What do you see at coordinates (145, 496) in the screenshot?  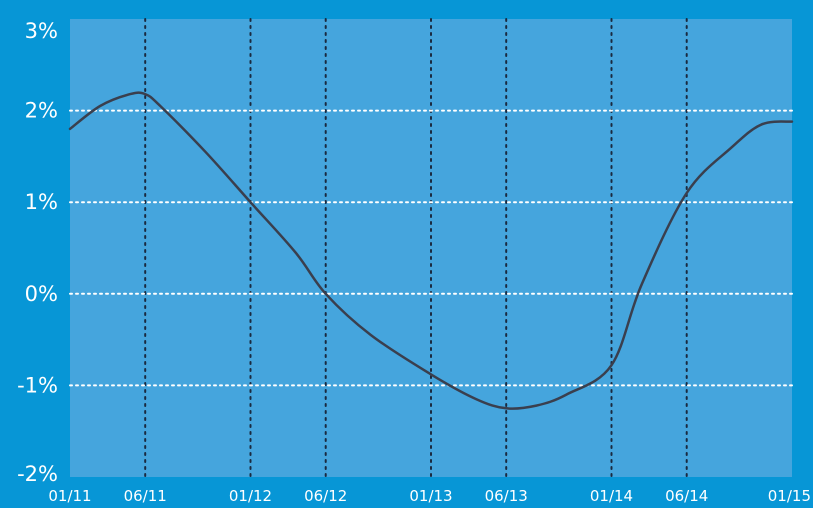 I see `x-tick-label: 06/11` at bounding box center [145, 496].